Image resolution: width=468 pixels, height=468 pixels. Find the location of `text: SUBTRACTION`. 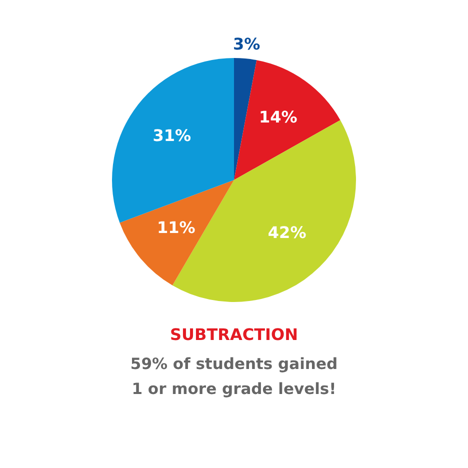

text: SUBTRACTION is located at coordinates (234, 334).